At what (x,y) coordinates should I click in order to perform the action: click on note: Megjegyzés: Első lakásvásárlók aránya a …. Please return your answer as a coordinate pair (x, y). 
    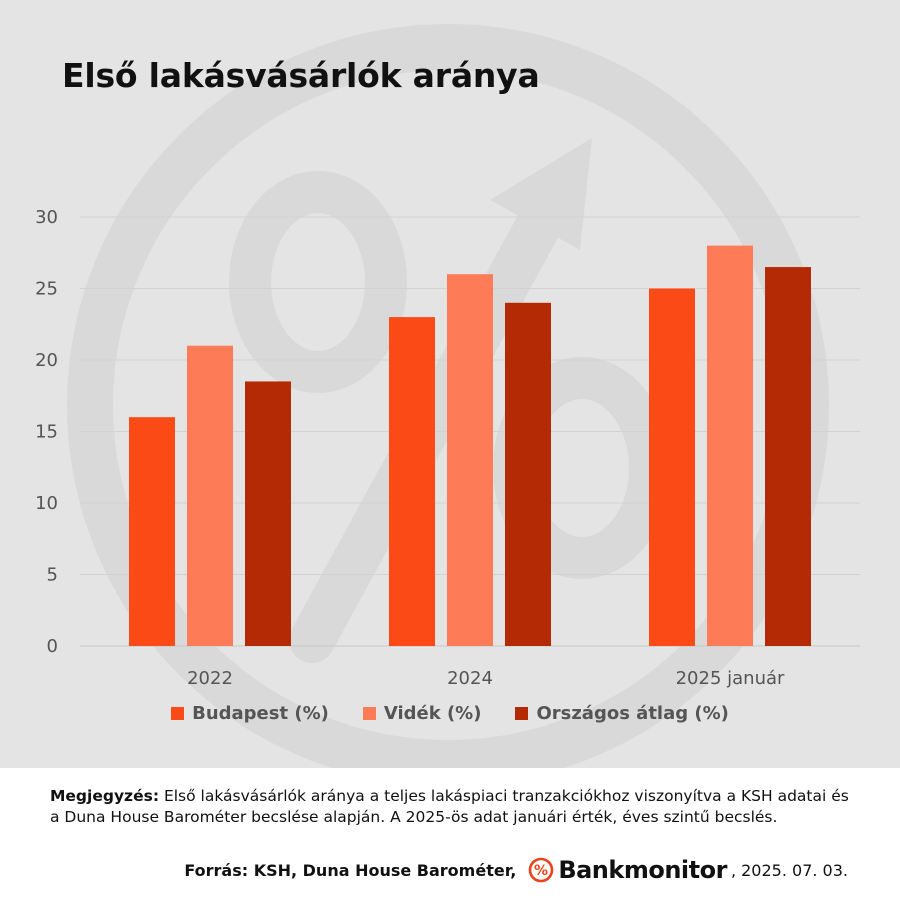
    Looking at the image, I should click on (455, 807).